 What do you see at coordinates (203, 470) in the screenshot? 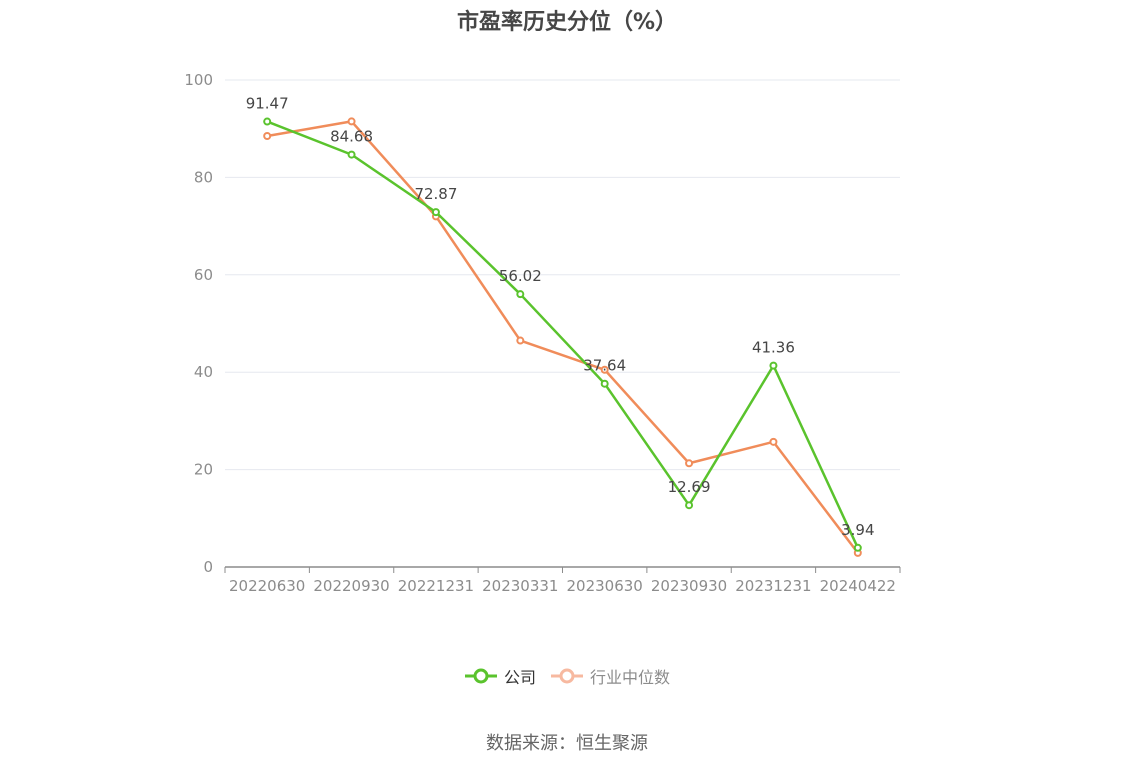
I see `y-tick-label: 20` at bounding box center [203, 470].